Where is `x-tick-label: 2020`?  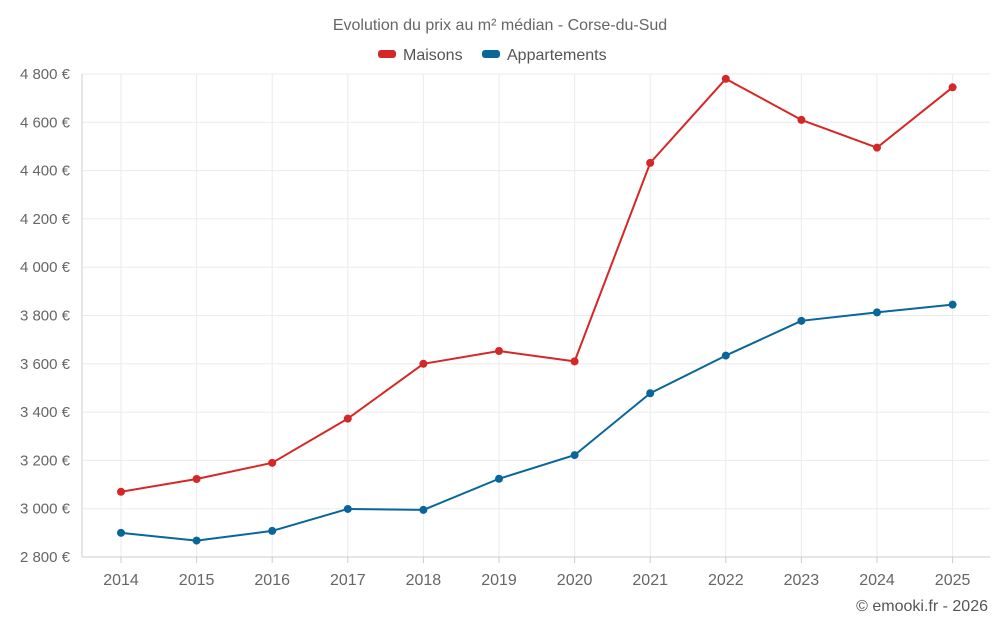
x-tick-label: 2020 is located at coordinates (575, 580).